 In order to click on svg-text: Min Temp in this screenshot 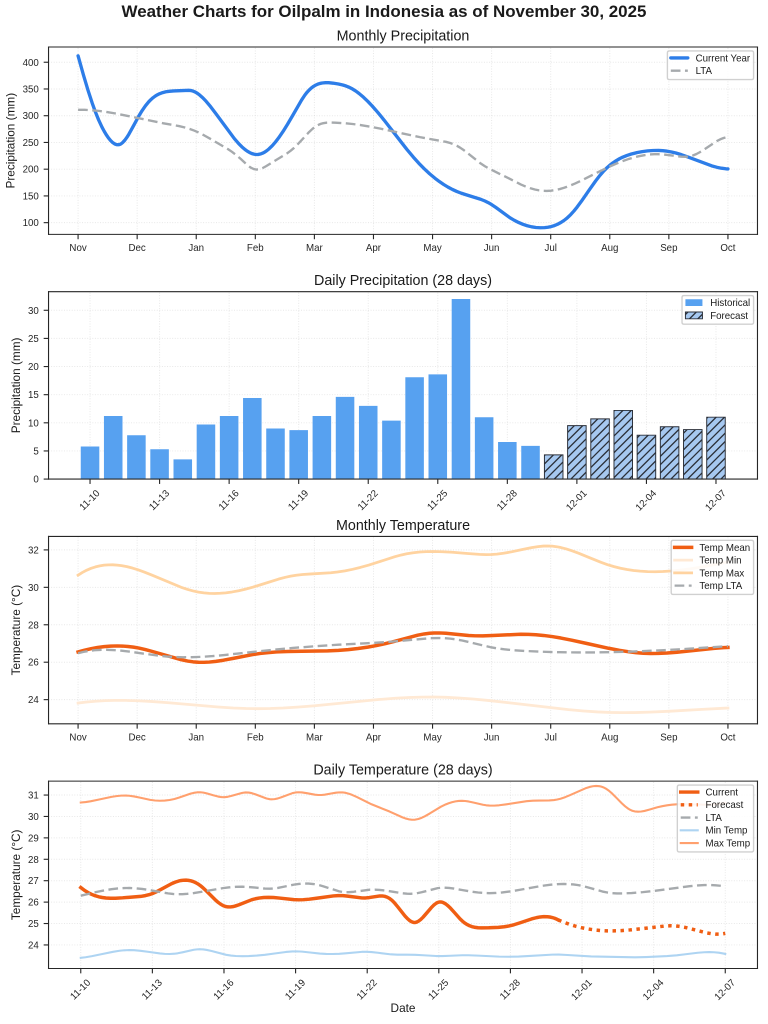, I will do `click(727, 831)`.